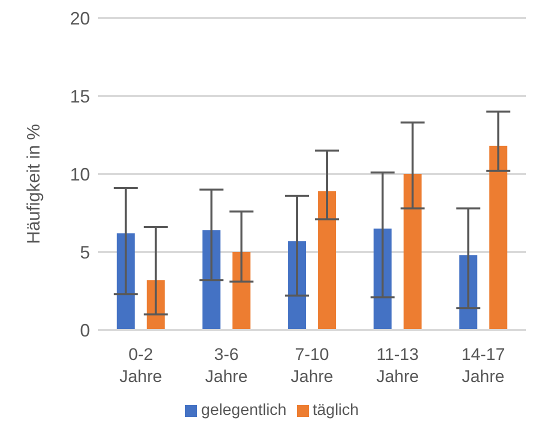 Image resolution: width=544 pixels, height=433 pixels. Describe the element at coordinates (244, 410) in the screenshot. I see `legend-label: gelegentlich` at that location.